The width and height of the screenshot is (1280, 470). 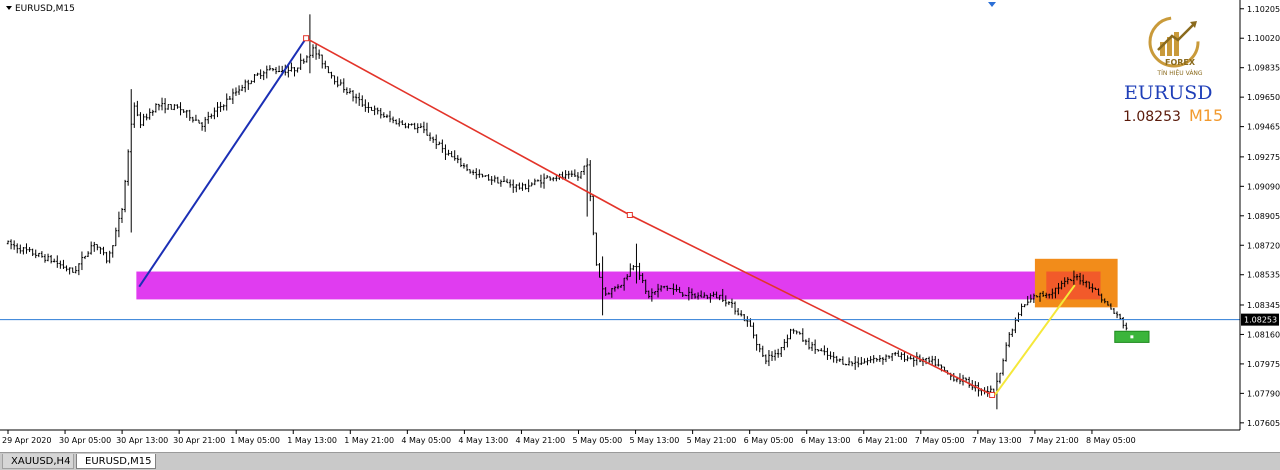 What do you see at coordinates (883, 440) in the screenshot?
I see `x-tick-label: 6 May 21:00` at bounding box center [883, 440].